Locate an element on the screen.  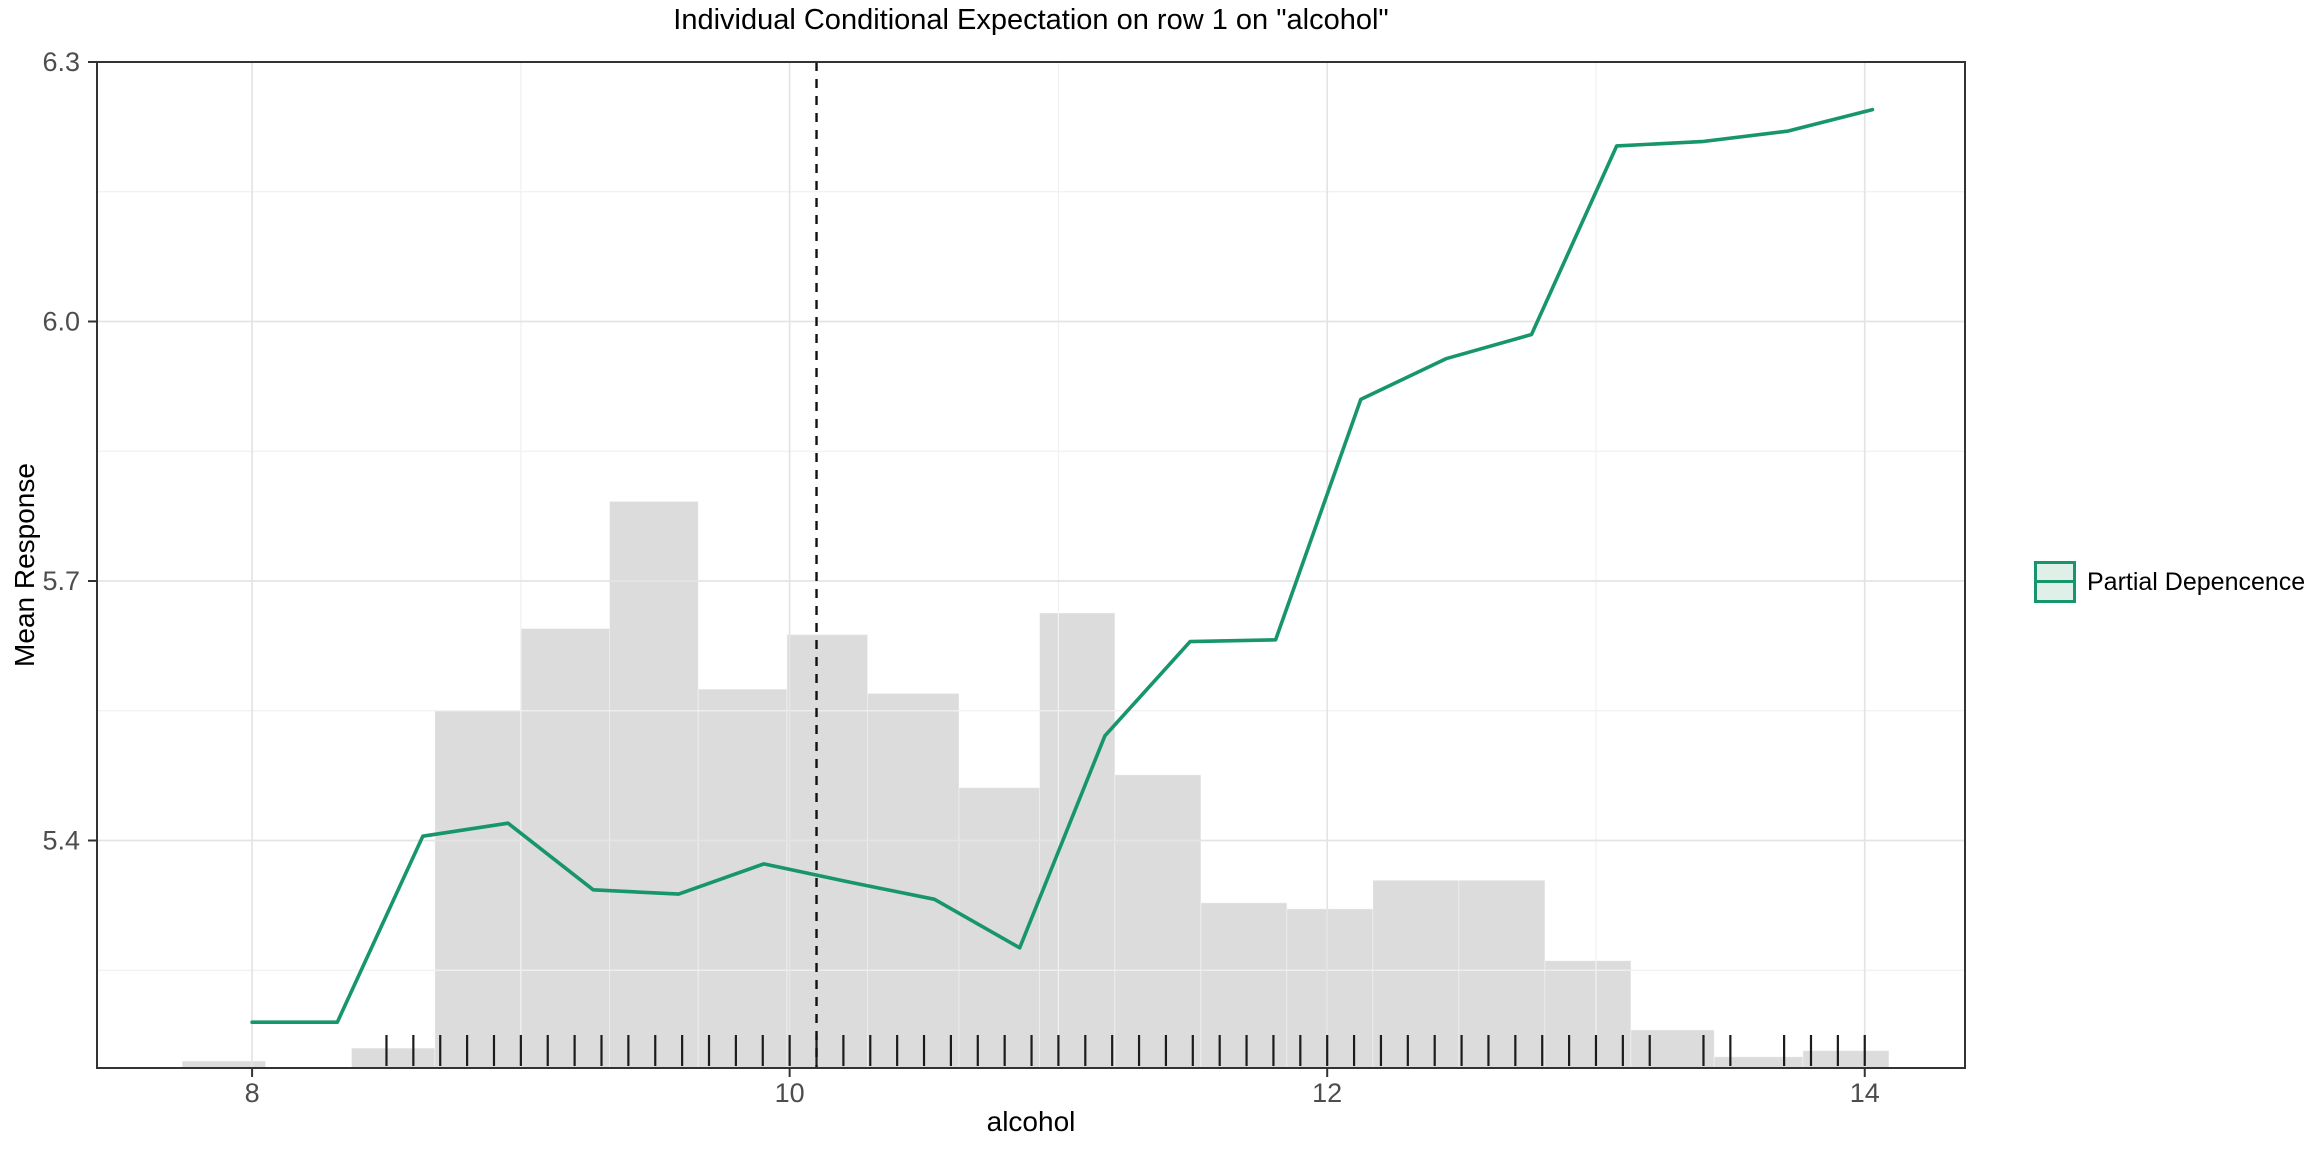
legend: Partial Depencence is located at coordinates (2169, 582).